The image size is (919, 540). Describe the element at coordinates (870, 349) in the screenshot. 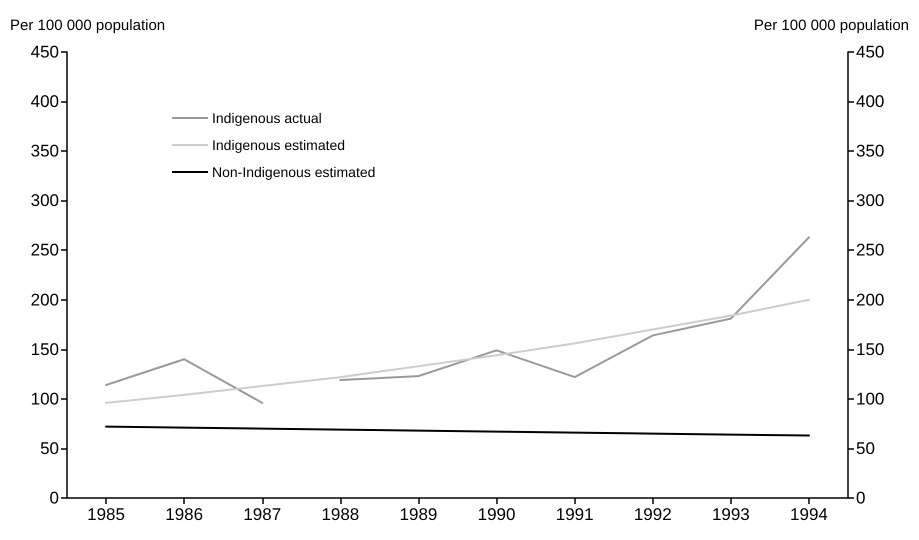

I see `y2-tick-label: 150` at that location.